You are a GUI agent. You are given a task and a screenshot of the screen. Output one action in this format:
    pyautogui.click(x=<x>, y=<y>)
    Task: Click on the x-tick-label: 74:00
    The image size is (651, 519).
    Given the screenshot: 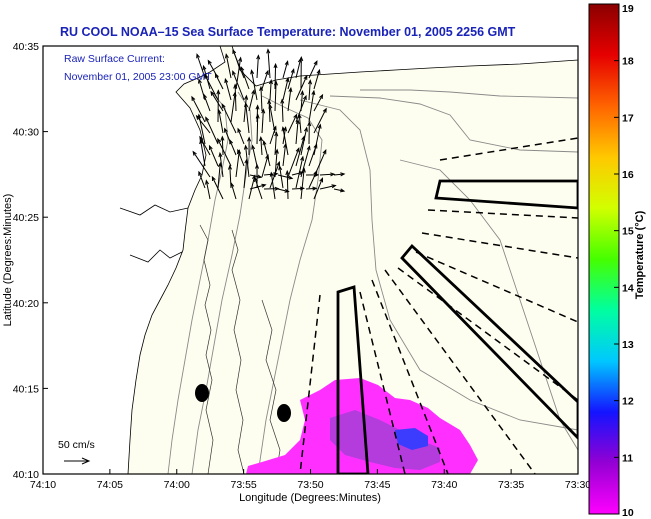 What is the action you would take?
    pyautogui.click(x=177, y=485)
    